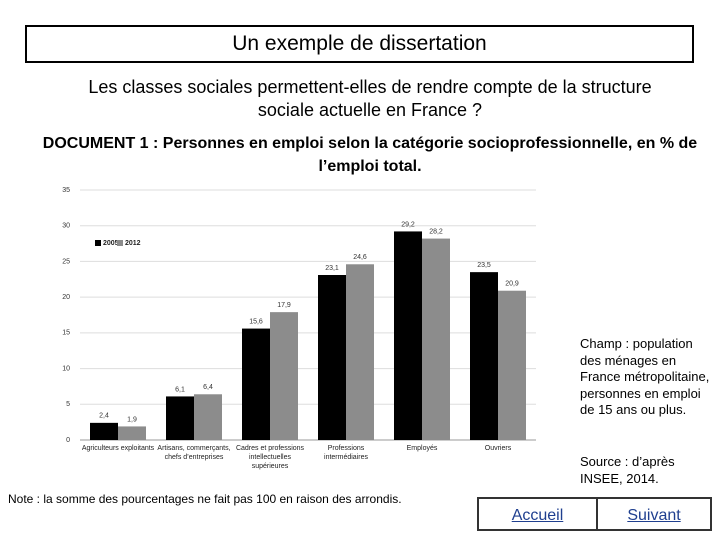 The width and height of the screenshot is (720, 540). What do you see at coordinates (133, 243) in the screenshot?
I see `legend-label: 2012` at bounding box center [133, 243].